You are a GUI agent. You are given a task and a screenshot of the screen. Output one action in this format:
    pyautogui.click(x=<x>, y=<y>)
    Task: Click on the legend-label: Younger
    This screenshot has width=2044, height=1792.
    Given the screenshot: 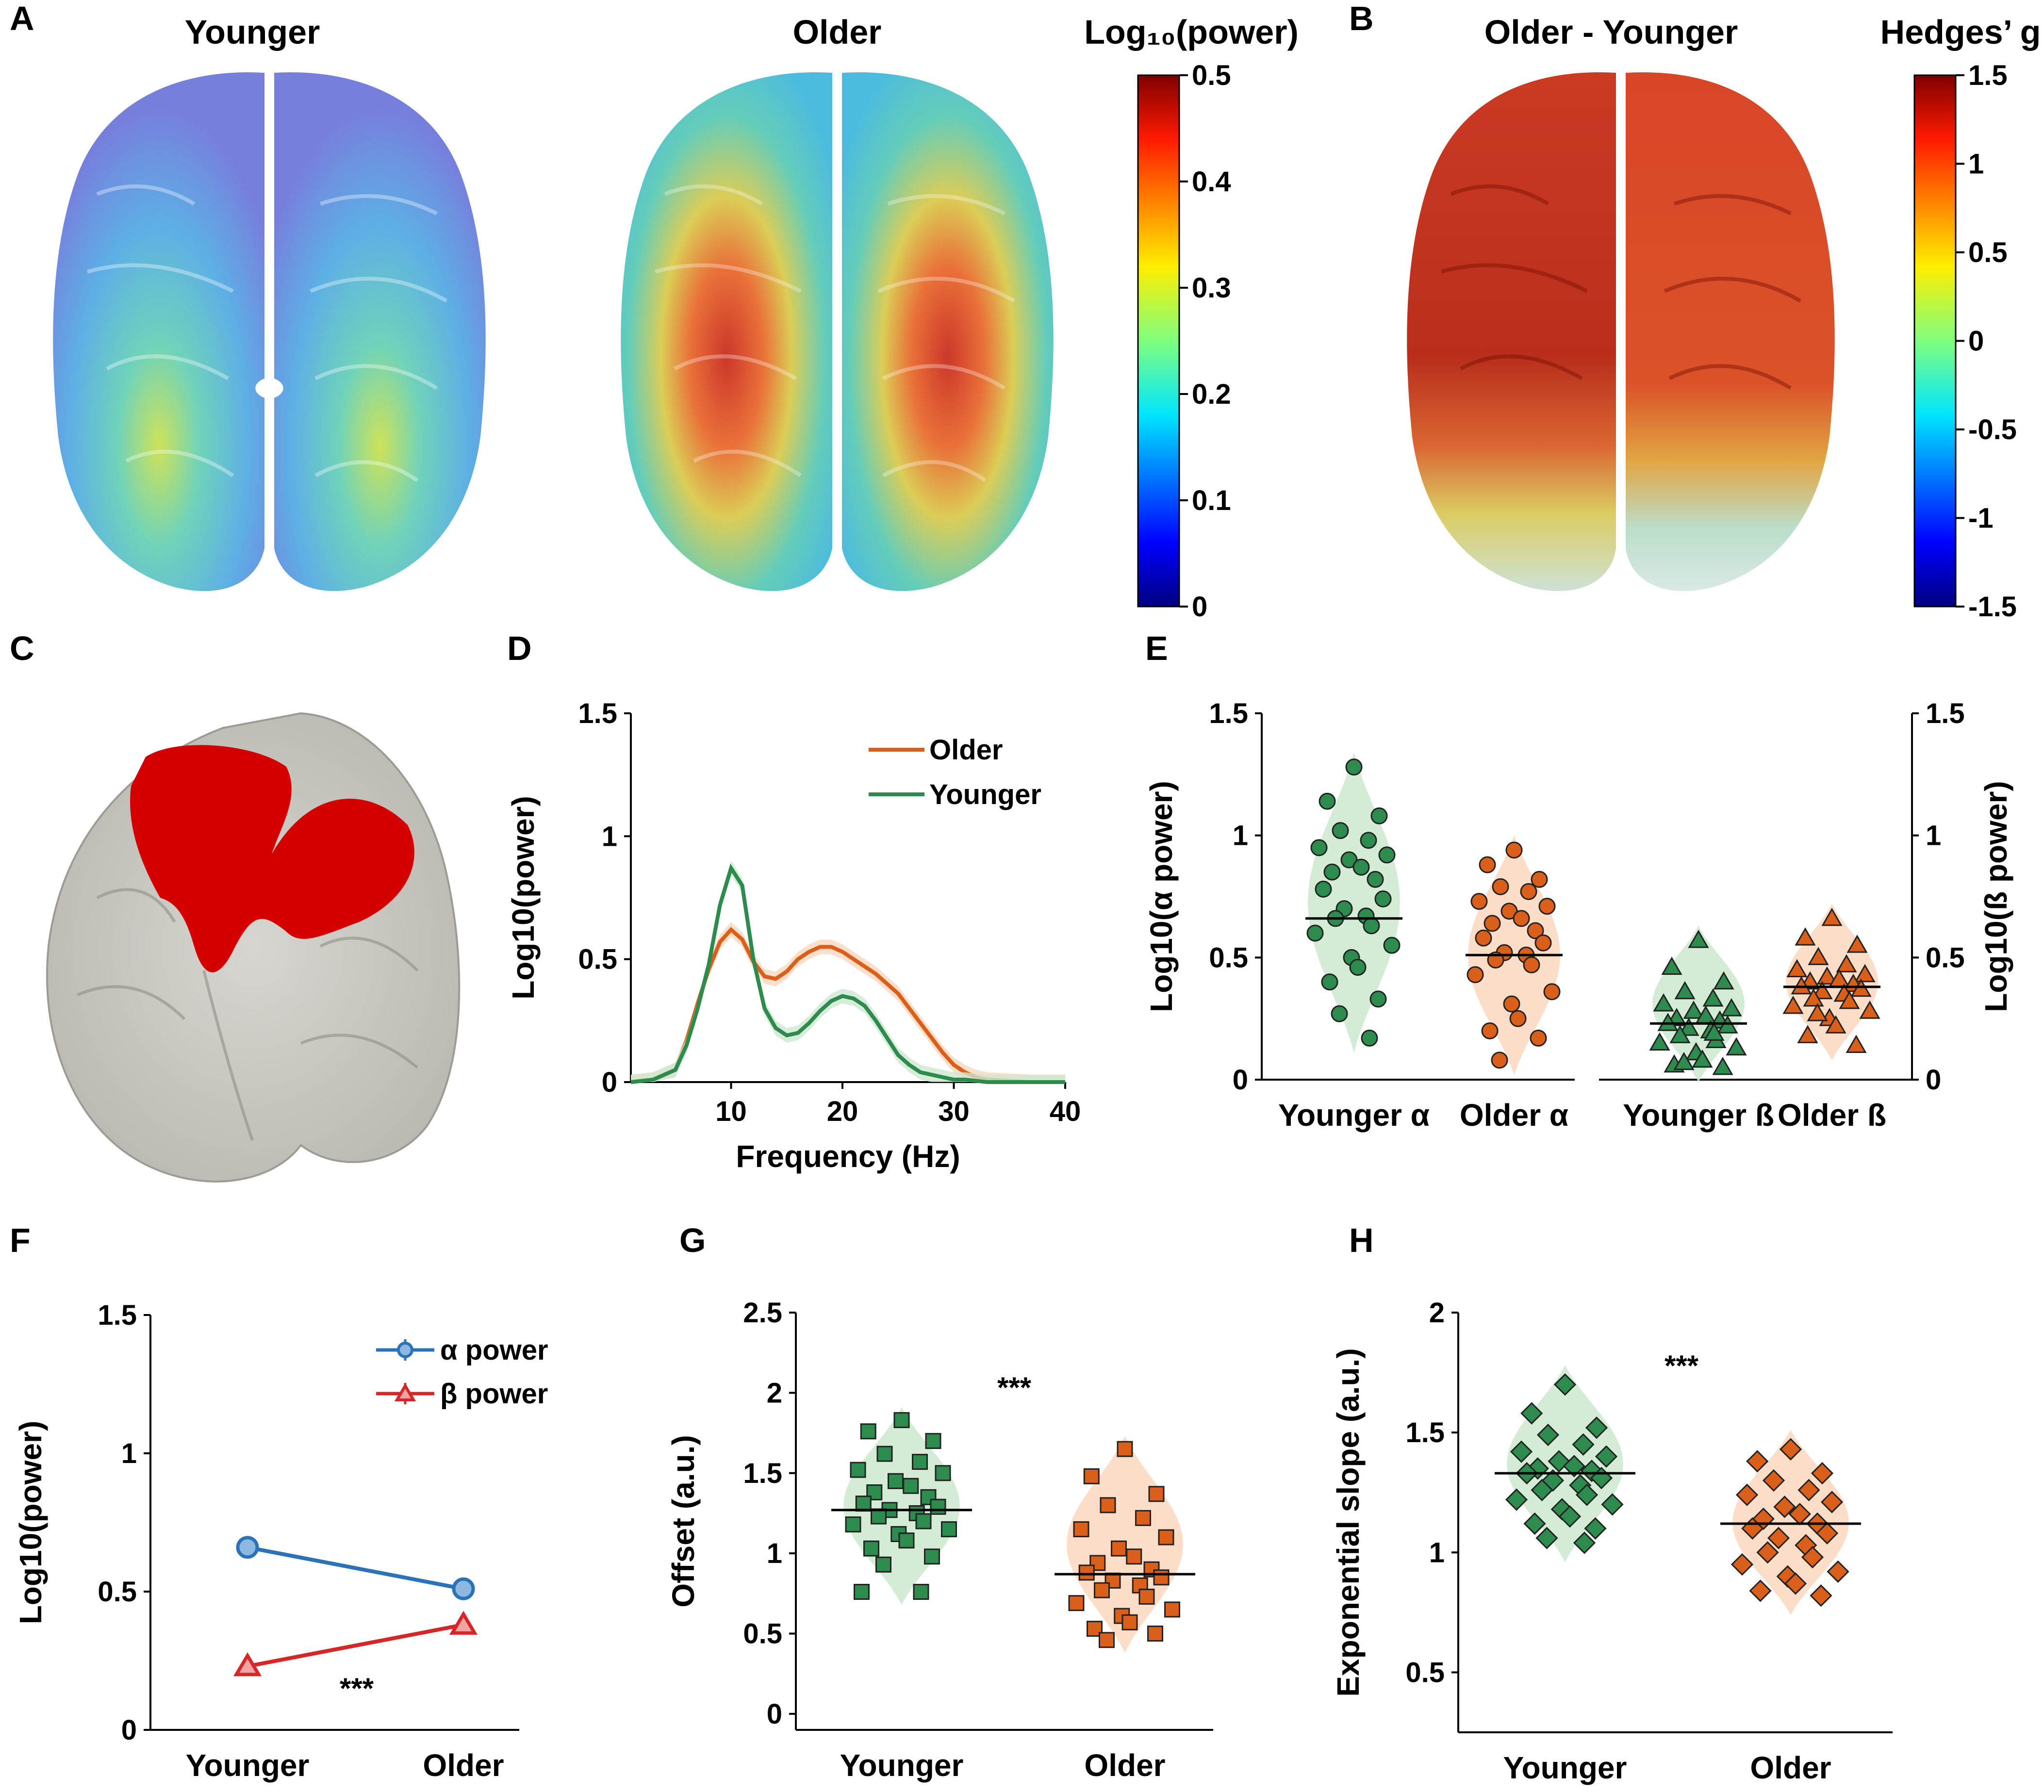 What is the action you would take?
    pyautogui.click(x=985, y=794)
    